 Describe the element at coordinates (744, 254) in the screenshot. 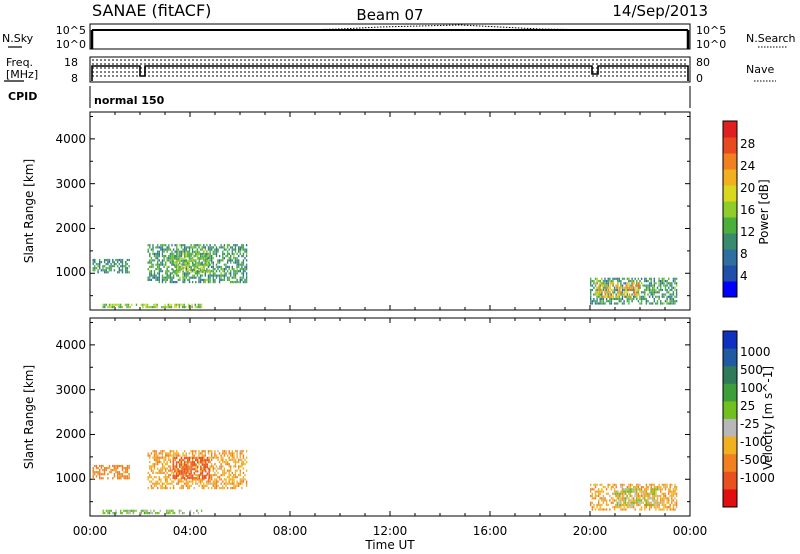

I see `power-cb-tick-8: 8` at that location.